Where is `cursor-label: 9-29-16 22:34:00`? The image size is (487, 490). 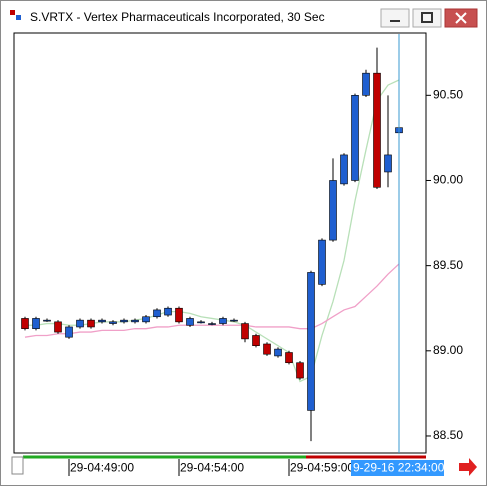
cursor-label: 9-29-16 22:34:00 is located at coordinates (399, 468).